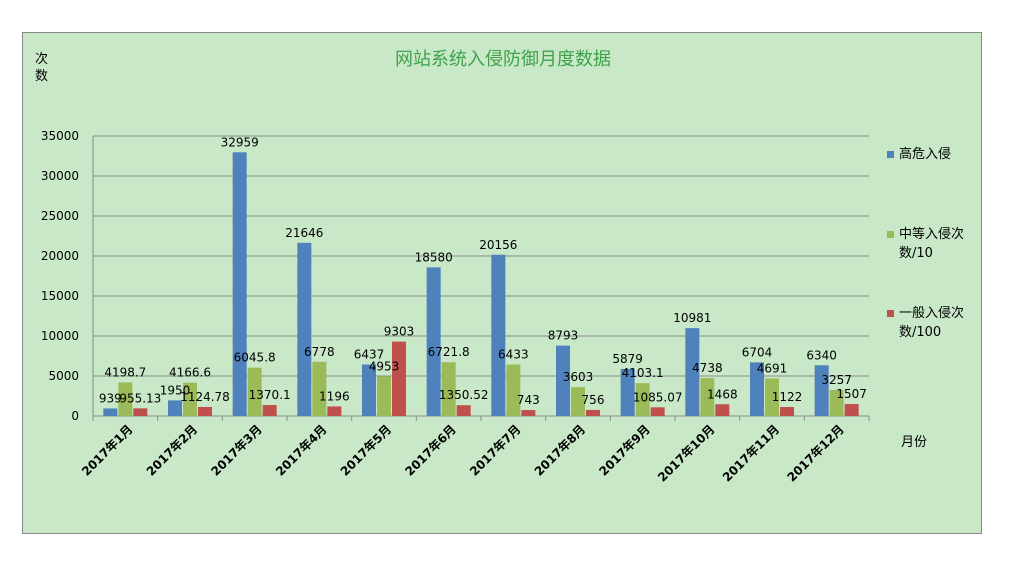 The width and height of the screenshot is (1014, 567). I want to click on data-label: 10981, so click(692, 318).